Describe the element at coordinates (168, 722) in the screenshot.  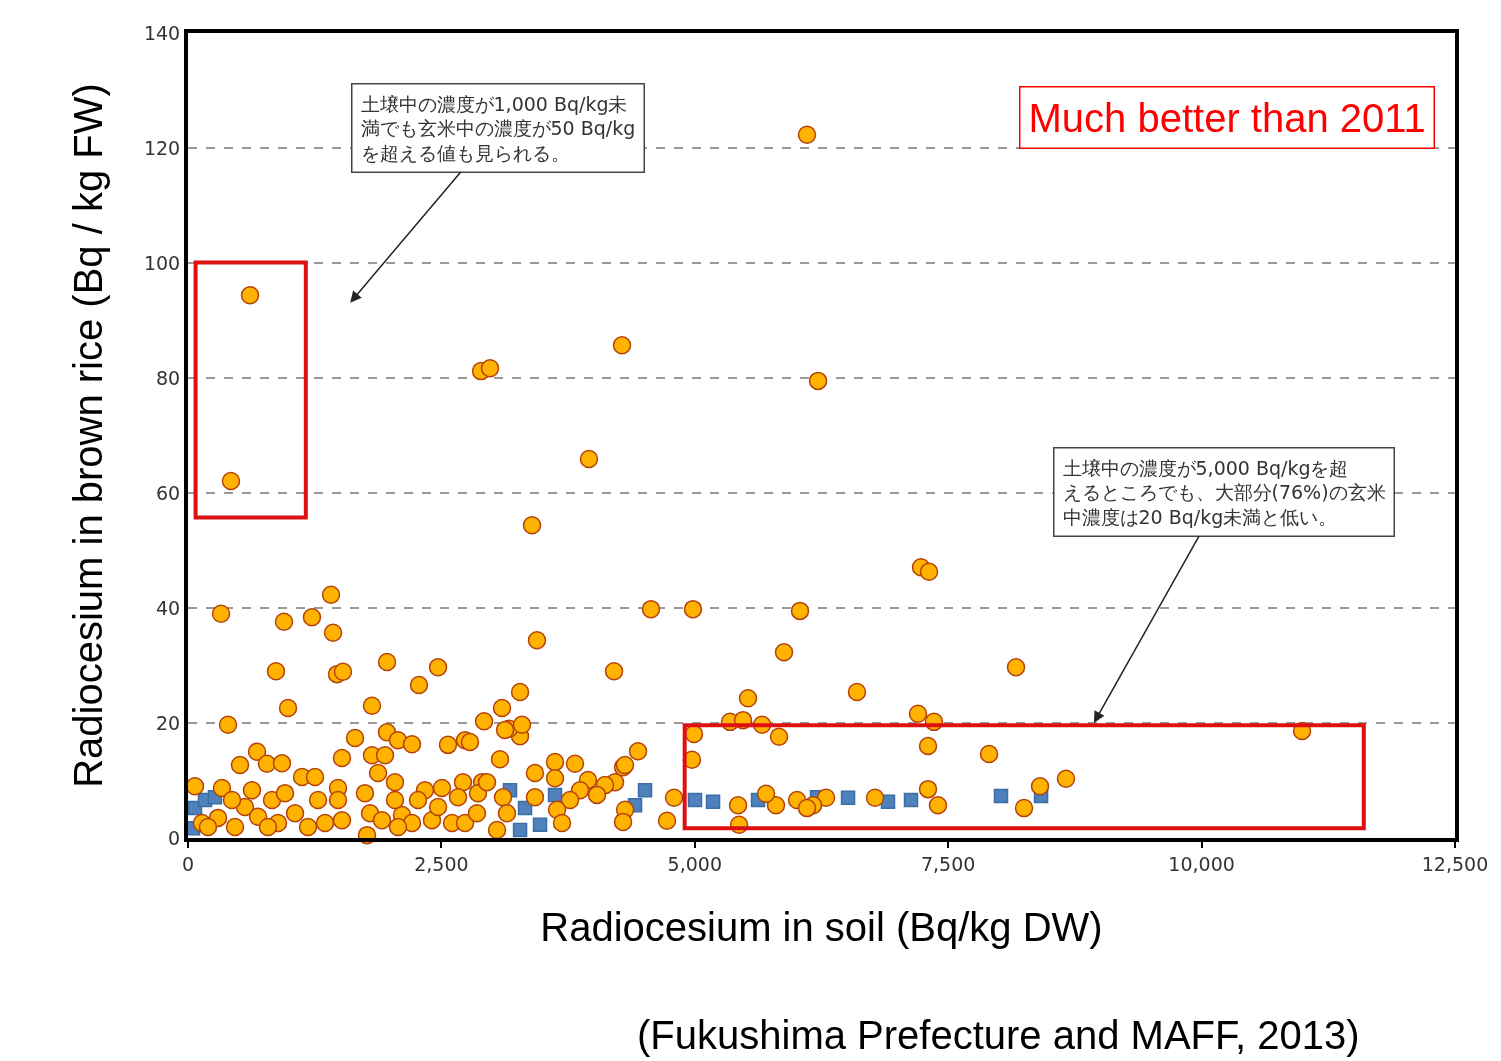
I see `y-tick-label: 20` at that location.